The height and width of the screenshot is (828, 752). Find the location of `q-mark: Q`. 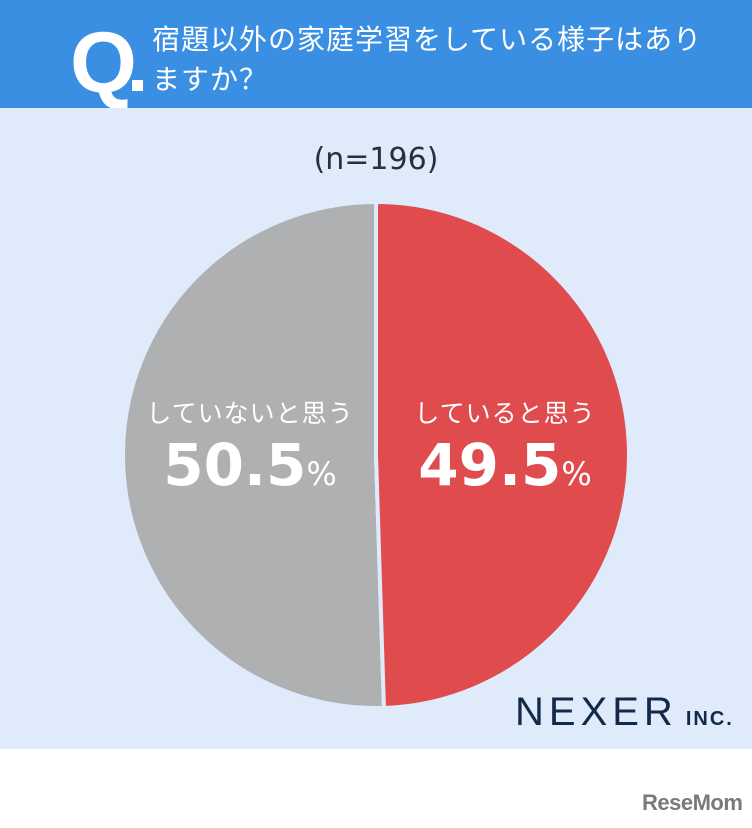

q-mark: Q is located at coordinates (103, 63).